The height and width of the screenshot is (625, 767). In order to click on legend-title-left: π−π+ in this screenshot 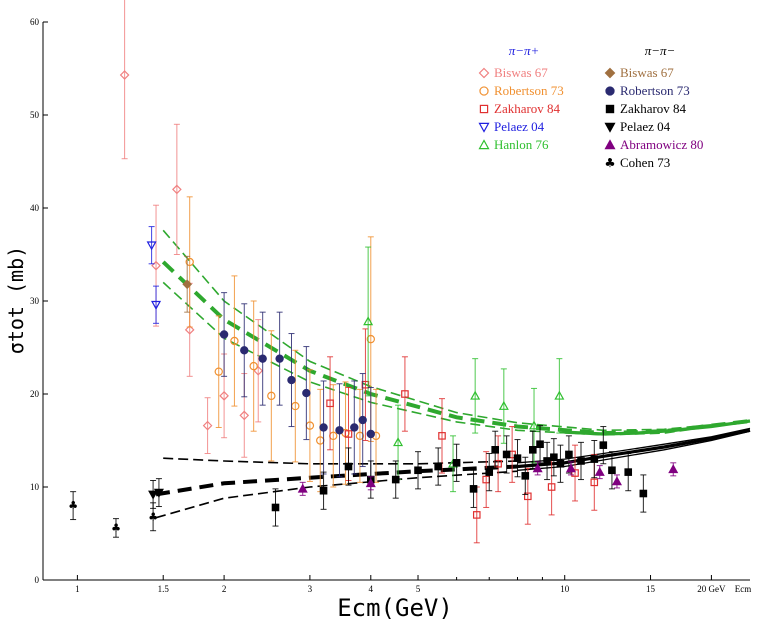, I will do `click(524, 50)`.